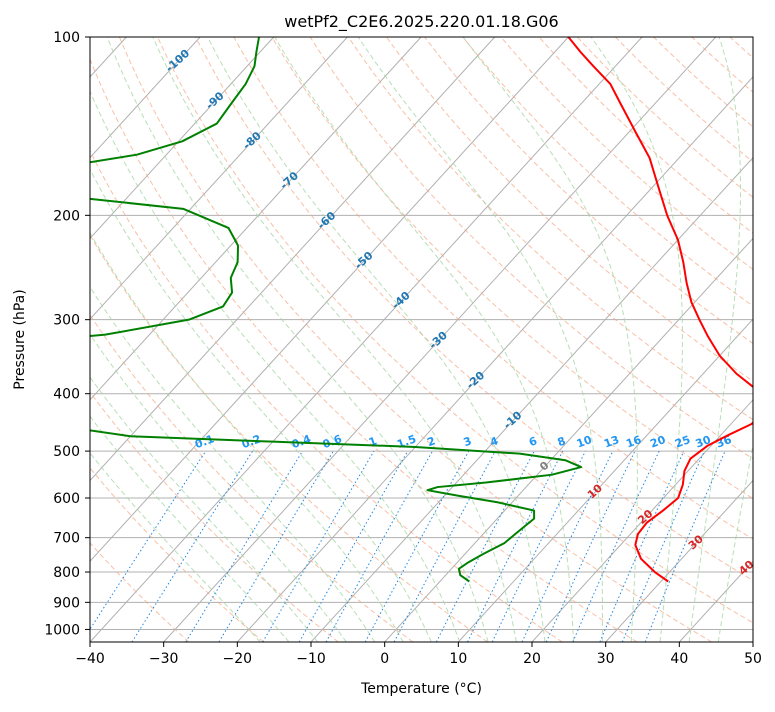 The width and height of the screenshot is (775, 712). What do you see at coordinates (66, 216) in the screenshot?
I see `y-tick-label: 200` at bounding box center [66, 216].